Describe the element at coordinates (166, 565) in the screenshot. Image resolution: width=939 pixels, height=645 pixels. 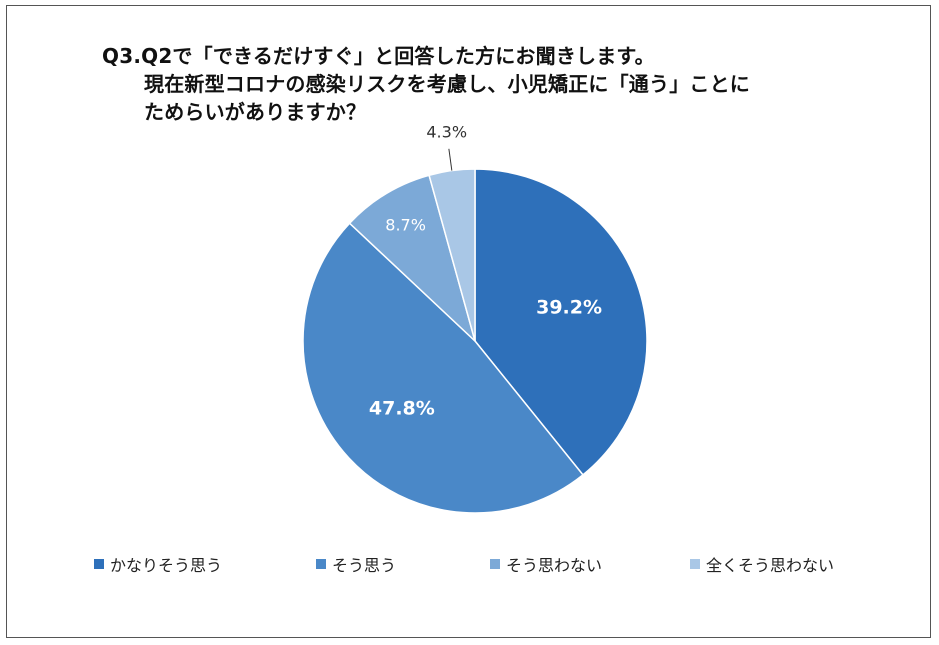
I see `legend-label: かなりそう思う` at that location.